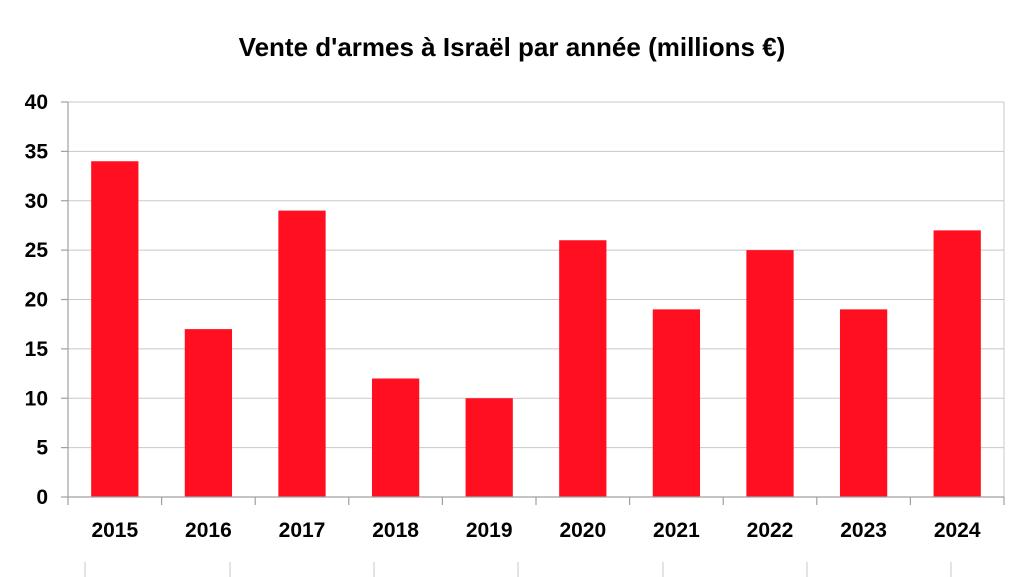 The image size is (1024, 577). Describe the element at coordinates (395, 437) in the screenshot. I see `bar-2018` at that location.